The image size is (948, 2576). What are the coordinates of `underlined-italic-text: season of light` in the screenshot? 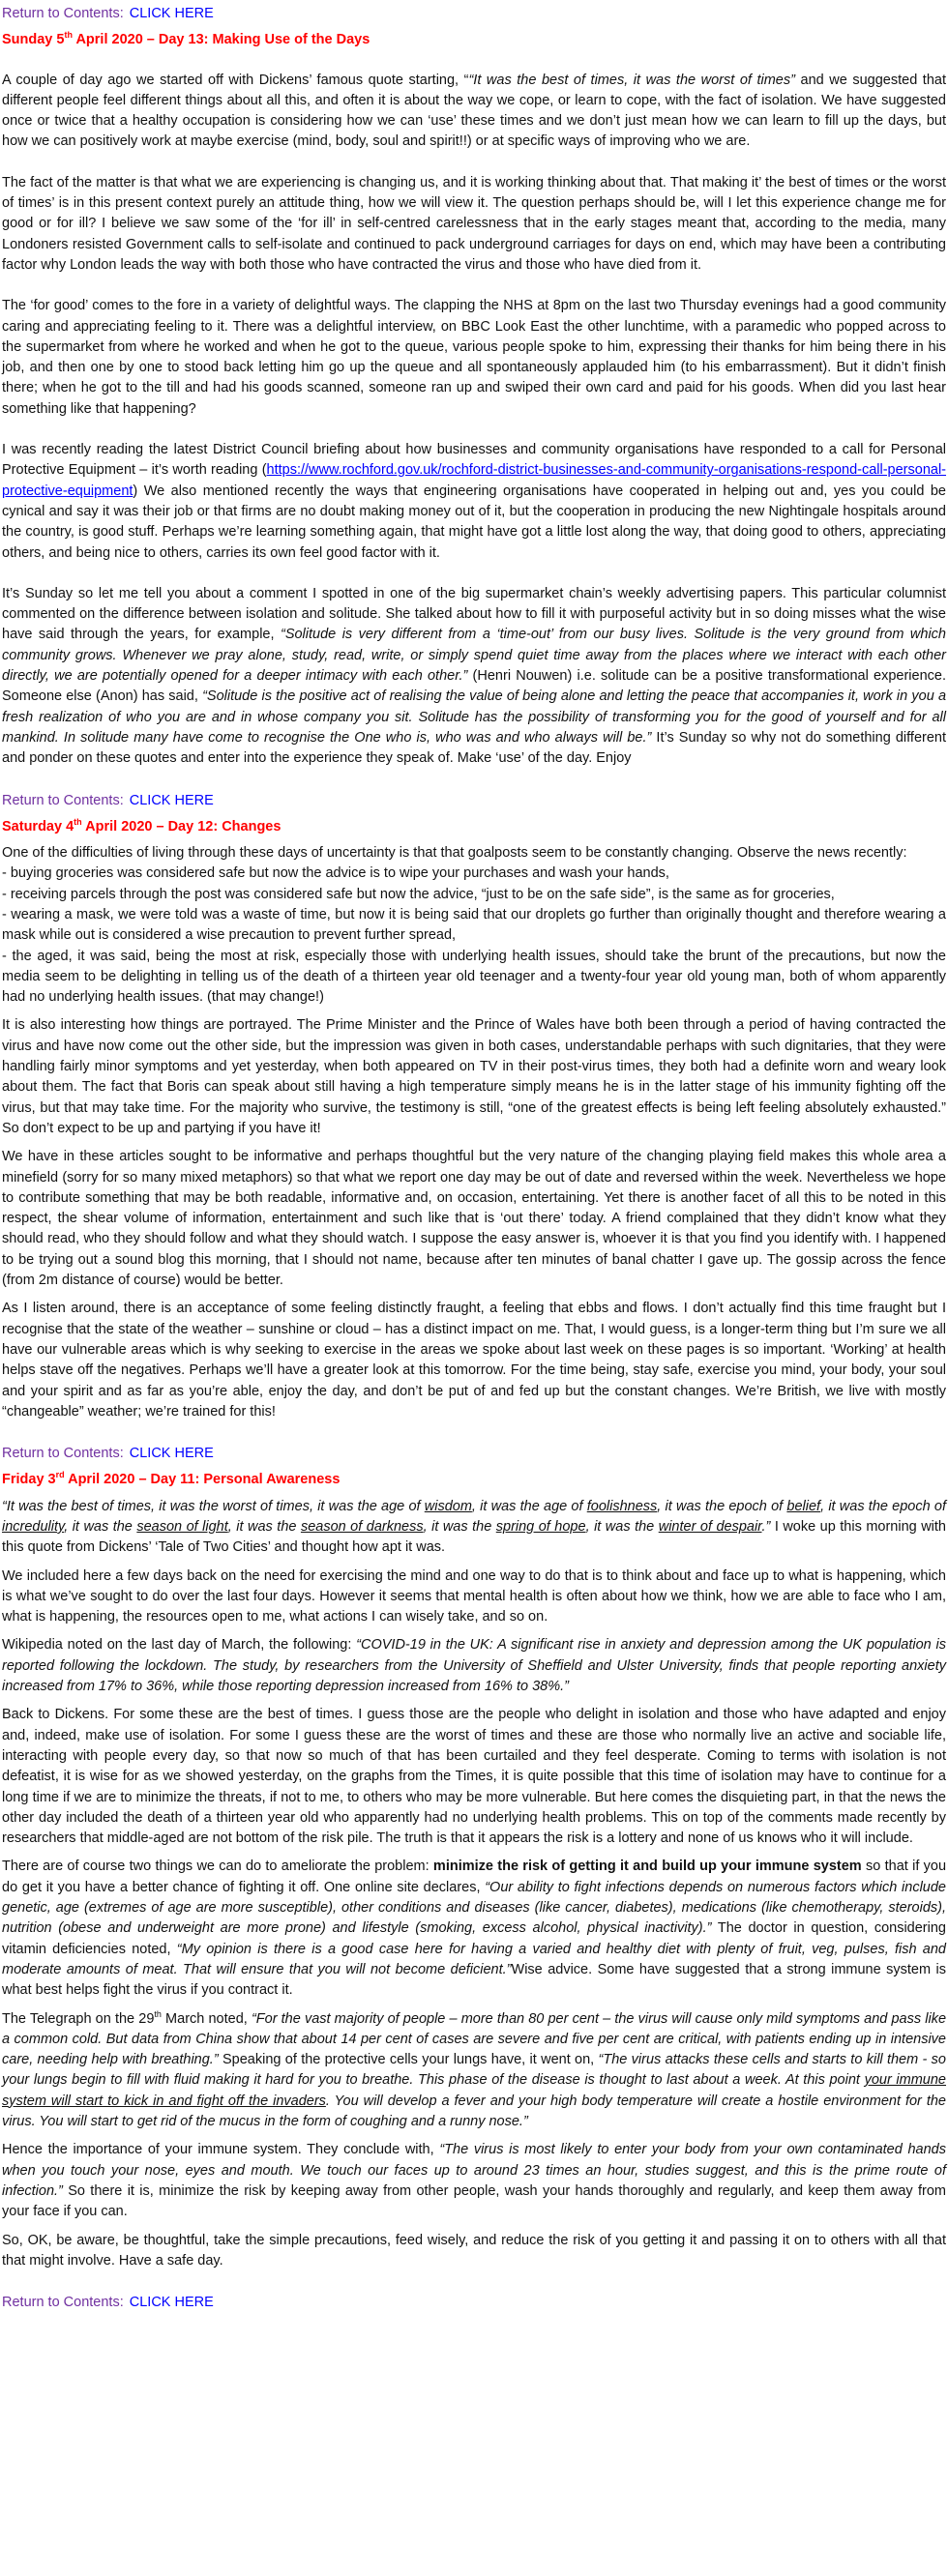 It's located at (182, 1527).